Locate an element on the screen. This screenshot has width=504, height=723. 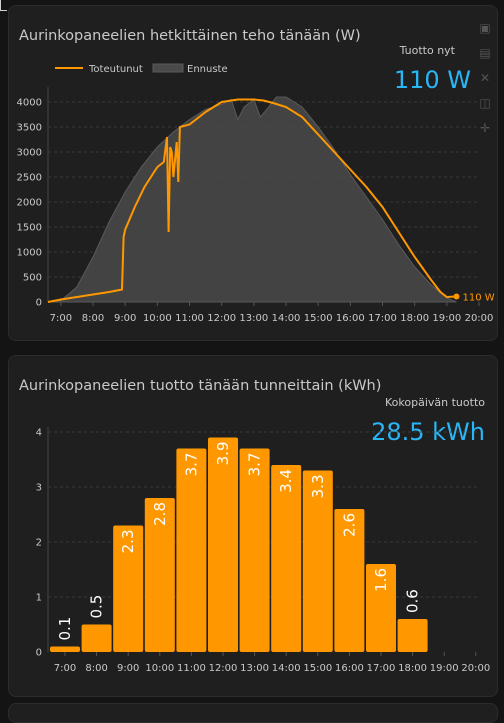
y-tick-label: 3000 is located at coordinates (29, 153).